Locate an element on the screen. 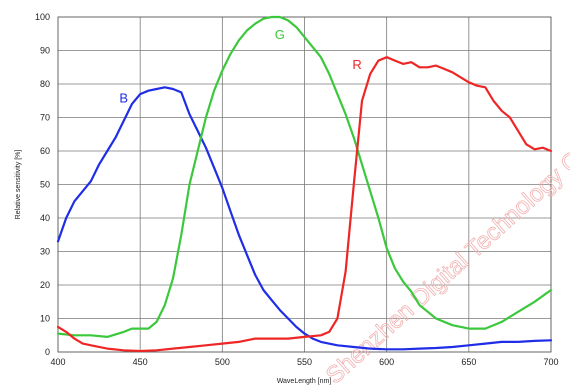  series-label-g: G is located at coordinates (280, 34).